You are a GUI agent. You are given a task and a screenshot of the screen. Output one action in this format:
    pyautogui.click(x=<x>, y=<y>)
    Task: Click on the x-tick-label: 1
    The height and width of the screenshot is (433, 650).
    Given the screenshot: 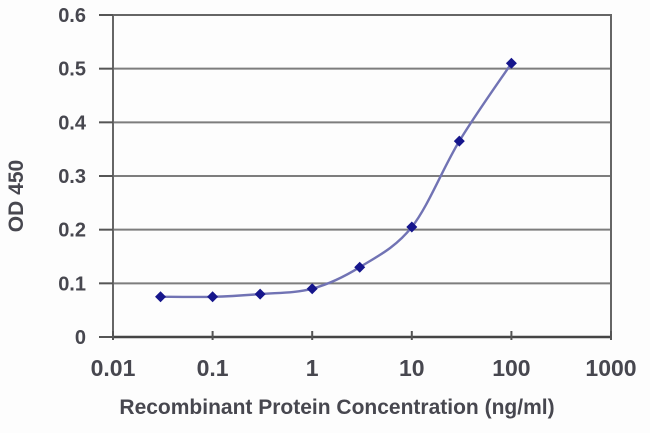 What is the action you would take?
    pyautogui.click(x=312, y=368)
    